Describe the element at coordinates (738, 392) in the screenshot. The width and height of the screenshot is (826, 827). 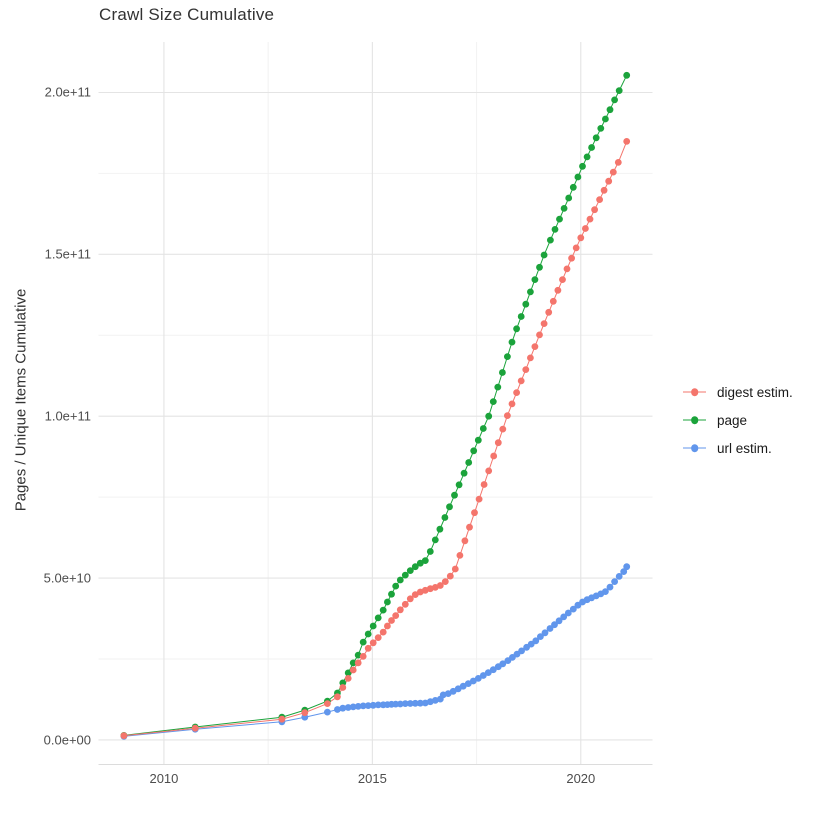
I see `legend-item-digest-estim-: digest estim.` at that location.